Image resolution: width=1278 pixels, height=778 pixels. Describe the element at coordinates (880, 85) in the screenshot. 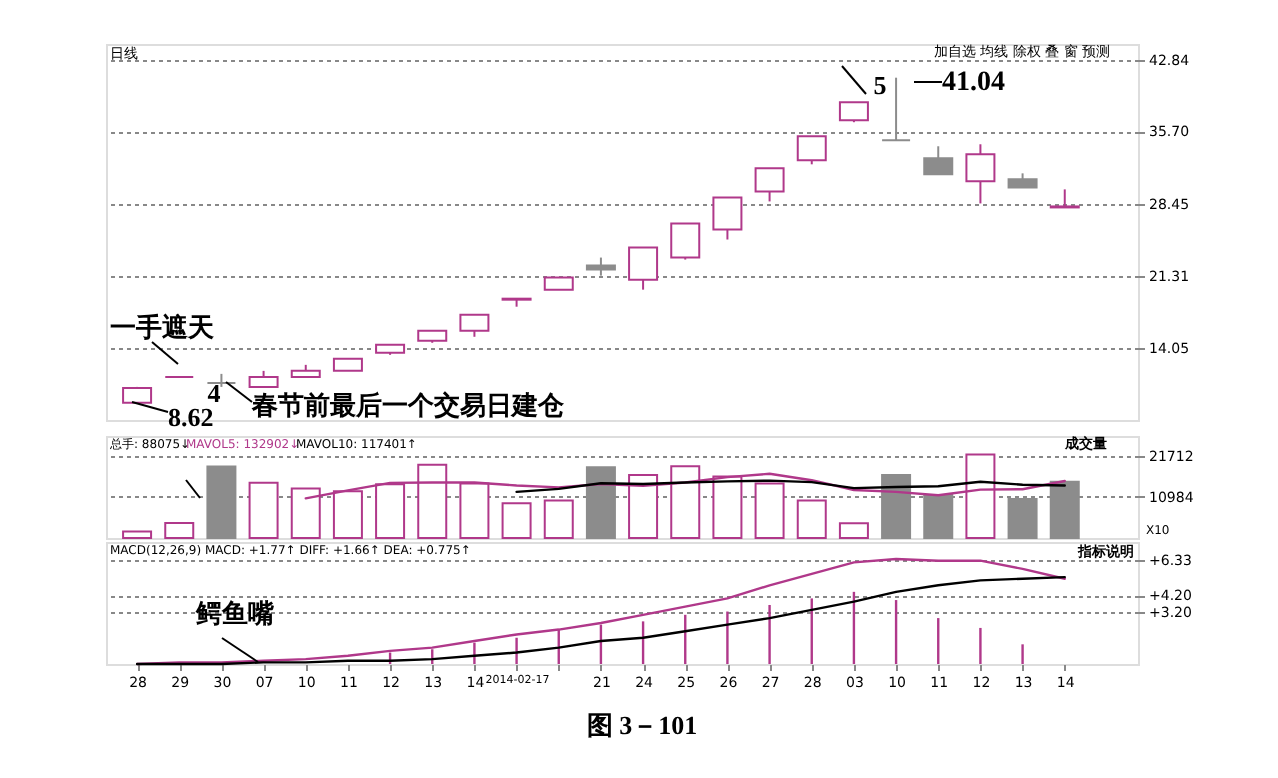

I see `annotation: 5` at that location.